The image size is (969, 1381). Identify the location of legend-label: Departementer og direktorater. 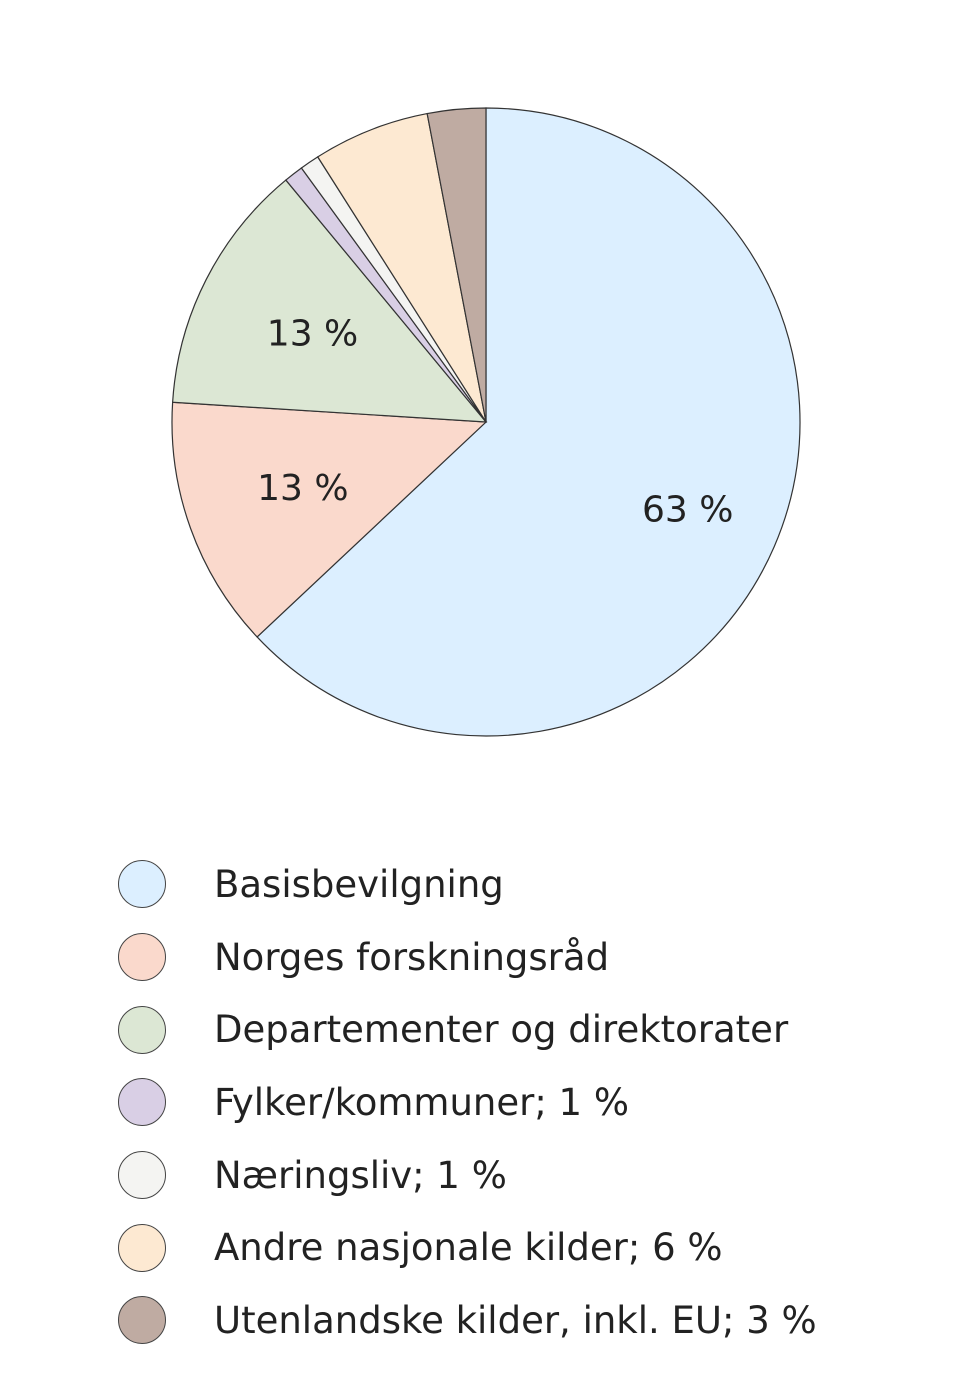
(501, 1030).